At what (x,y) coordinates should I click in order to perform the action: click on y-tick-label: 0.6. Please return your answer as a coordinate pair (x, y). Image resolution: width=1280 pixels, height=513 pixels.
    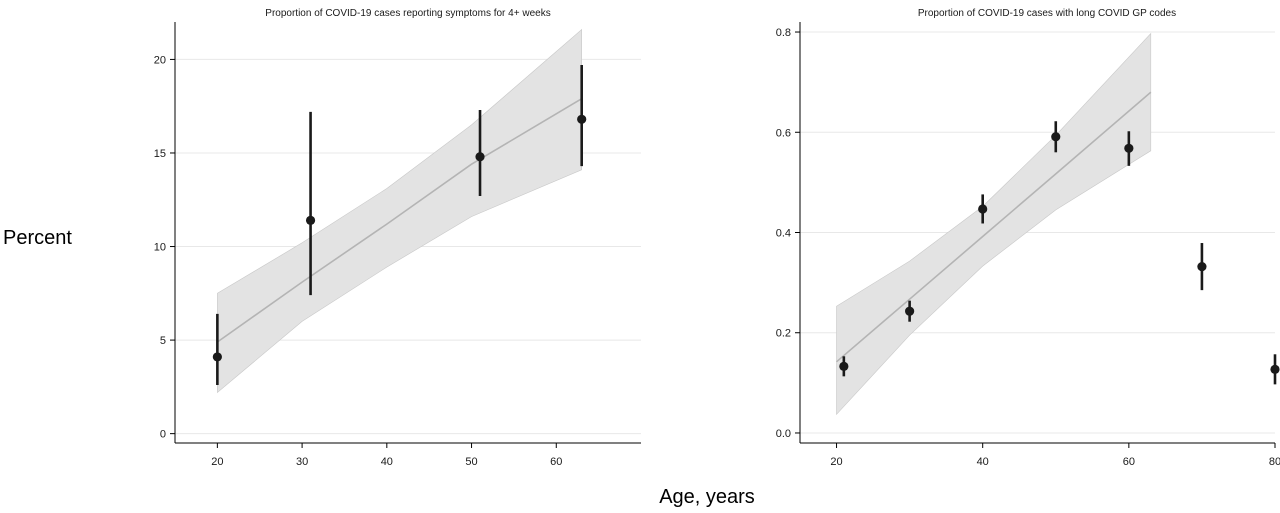
    Looking at the image, I should click on (783, 133).